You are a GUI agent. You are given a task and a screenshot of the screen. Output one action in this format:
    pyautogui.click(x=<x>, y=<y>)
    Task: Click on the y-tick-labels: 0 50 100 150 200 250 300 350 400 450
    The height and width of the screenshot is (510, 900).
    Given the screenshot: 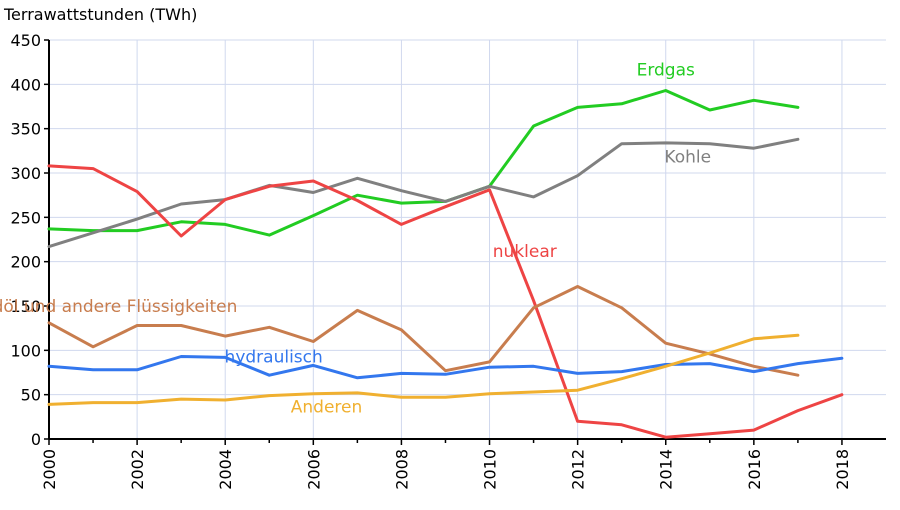 What is the action you would take?
    pyautogui.click(x=29, y=240)
    